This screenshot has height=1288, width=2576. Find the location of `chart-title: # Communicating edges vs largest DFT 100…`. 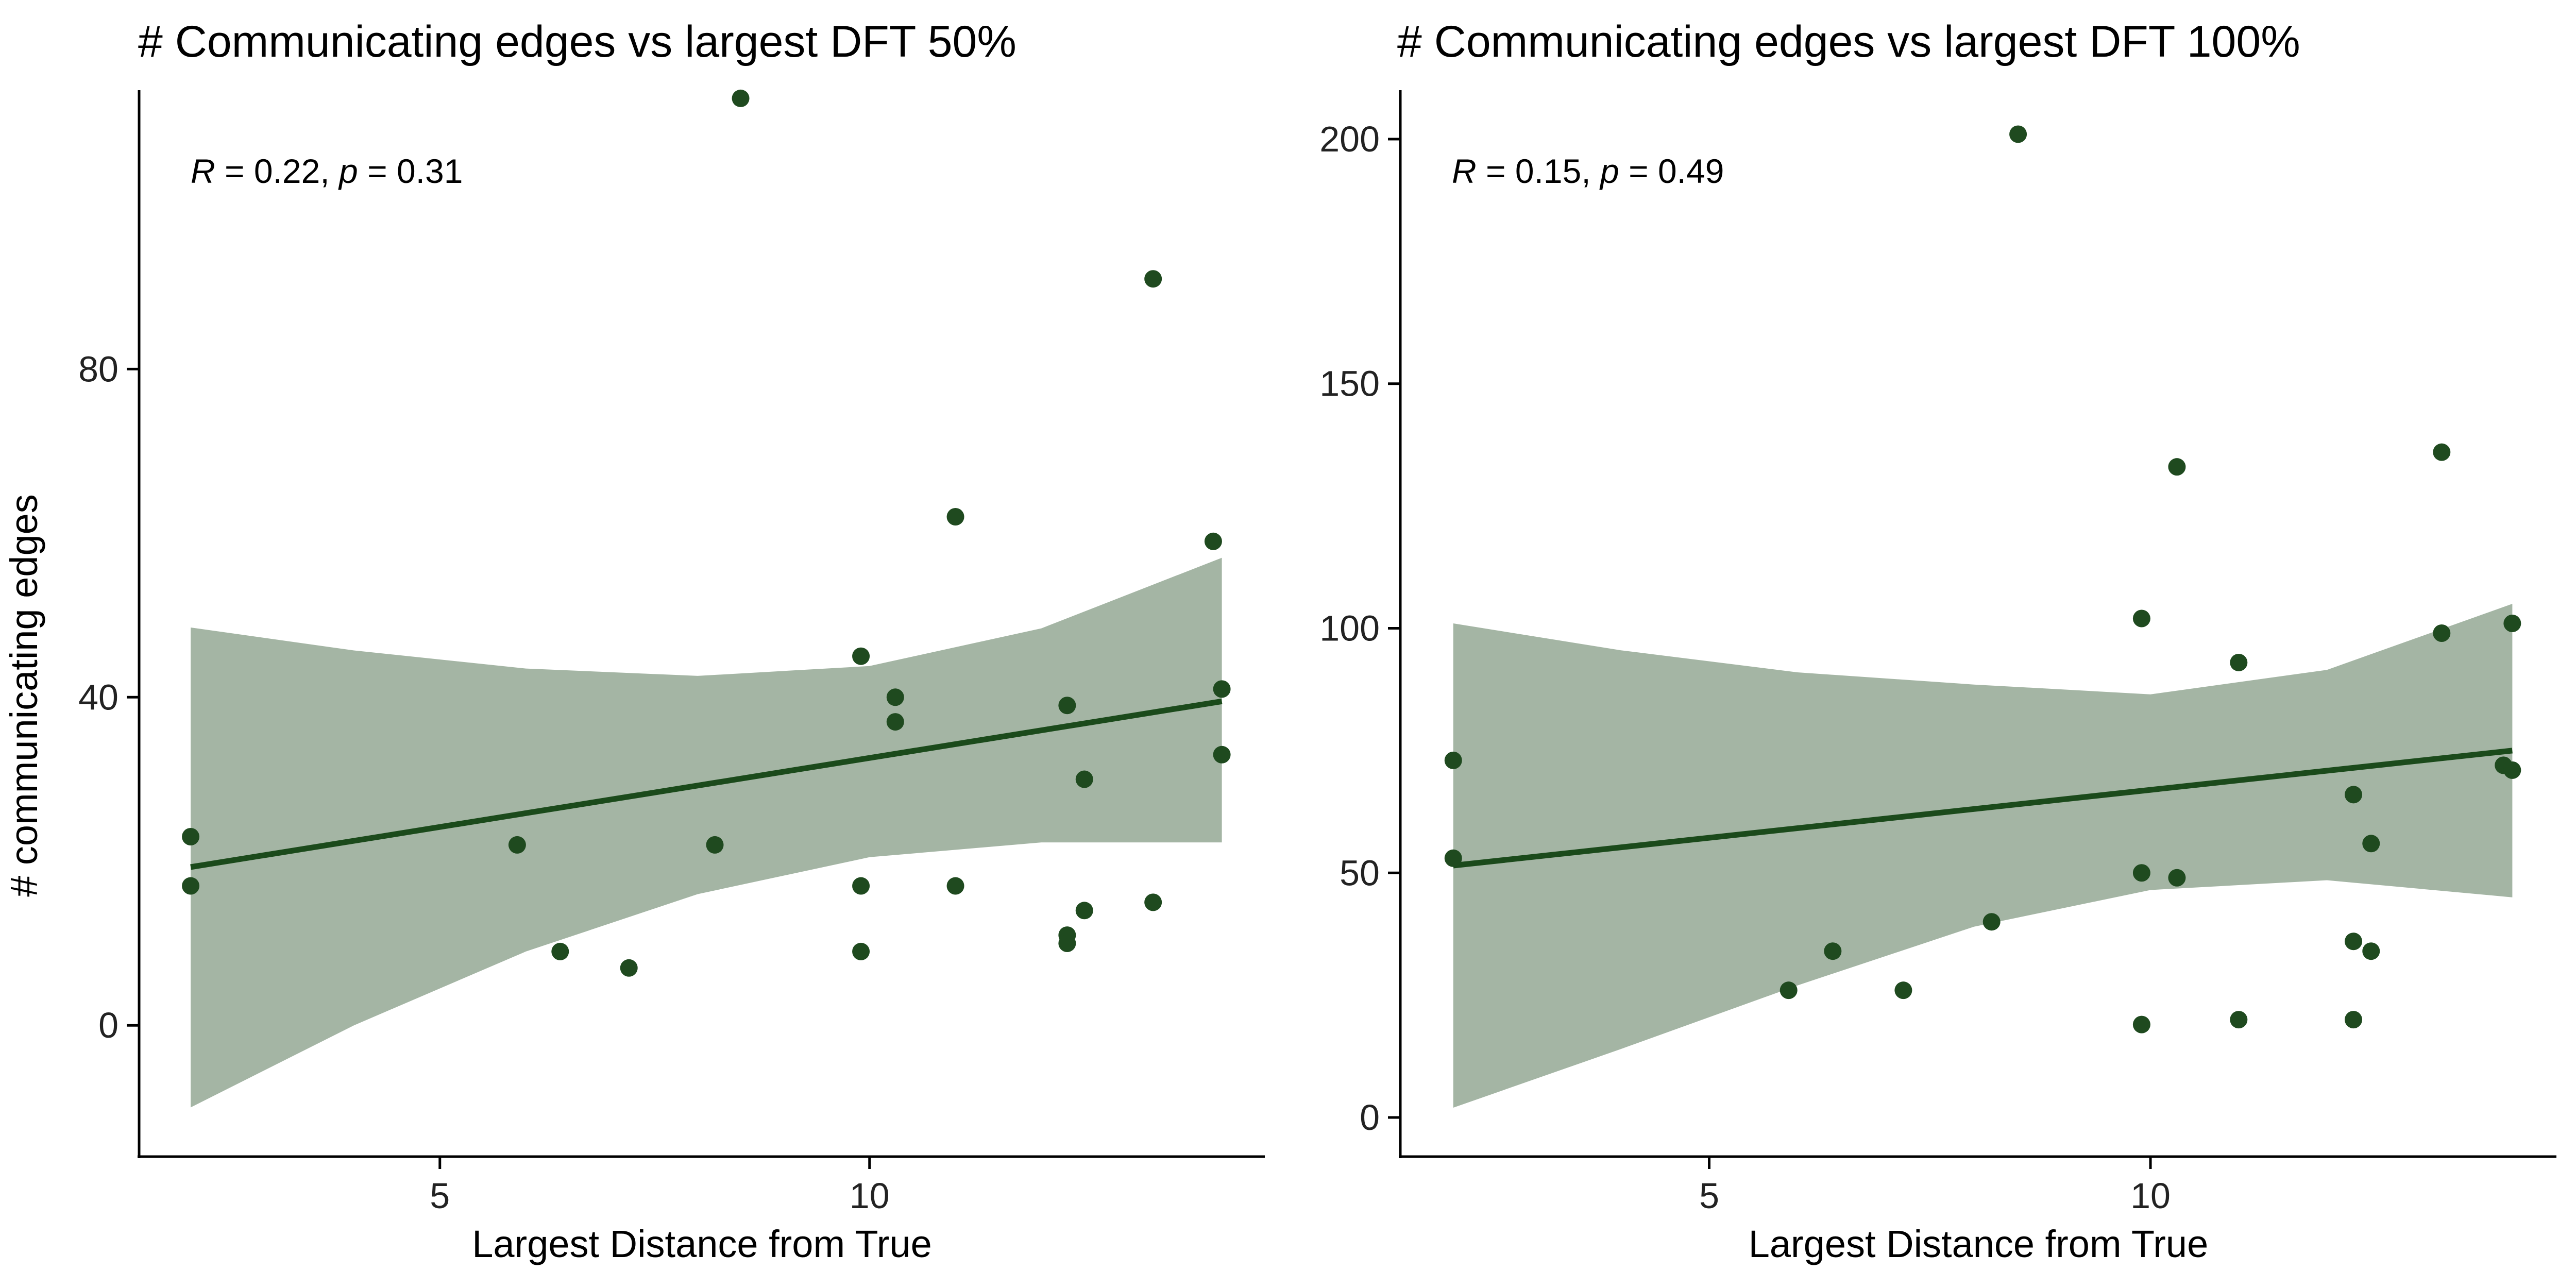

chart-title: # Communicating edges vs largest DFT 100… is located at coordinates (1849, 41).